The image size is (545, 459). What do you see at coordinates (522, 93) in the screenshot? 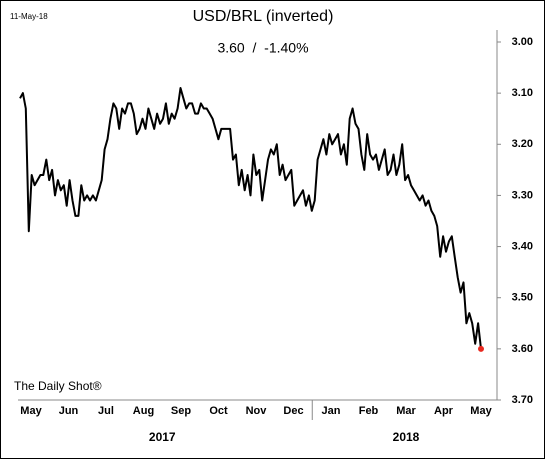
I see `y-tick-label: 3.10` at bounding box center [522, 93].